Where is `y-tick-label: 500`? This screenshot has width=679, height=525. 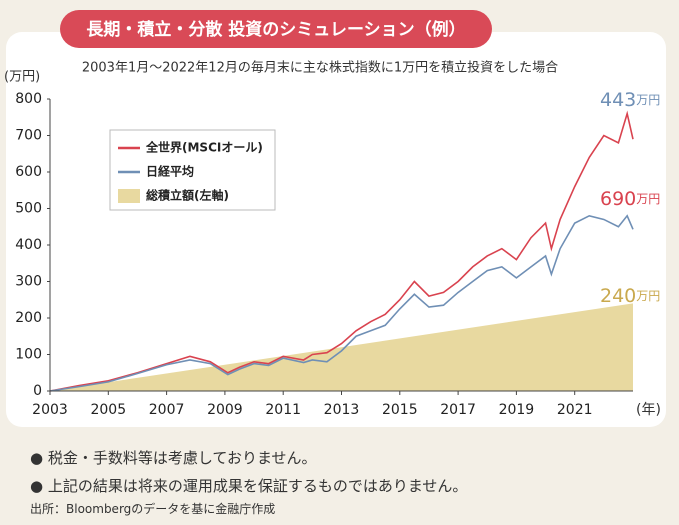 y-tick-label: 500 is located at coordinates (28, 209).